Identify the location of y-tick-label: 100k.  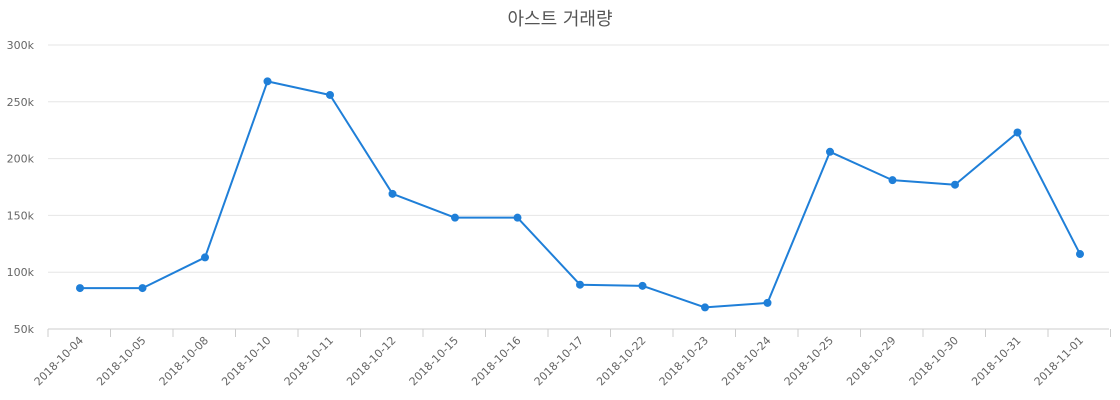
(21, 272).